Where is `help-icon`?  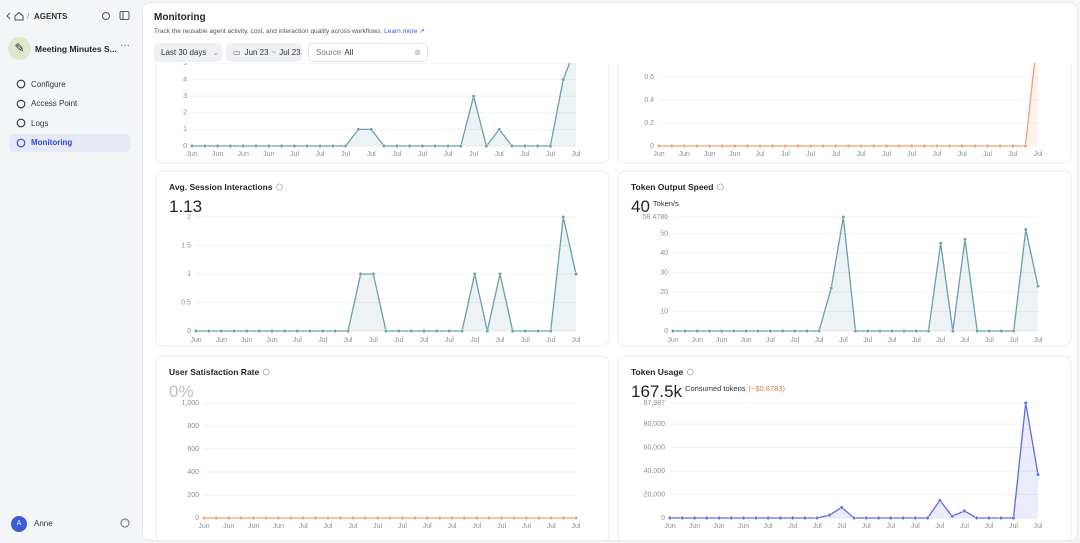
help-icon is located at coordinates (125, 523).